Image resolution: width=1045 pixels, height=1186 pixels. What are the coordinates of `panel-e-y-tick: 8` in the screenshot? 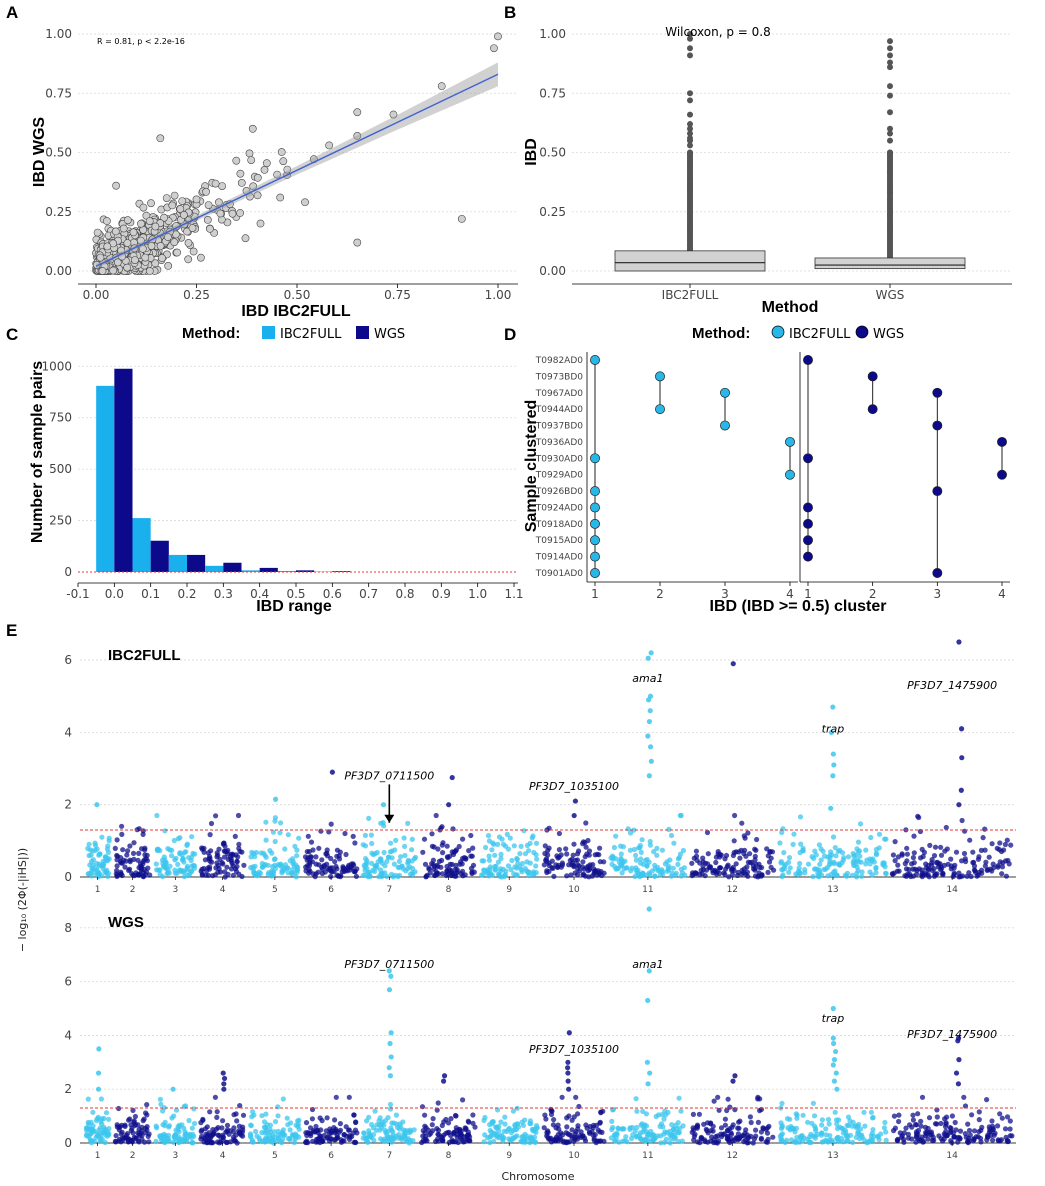 It's located at (68, 928).